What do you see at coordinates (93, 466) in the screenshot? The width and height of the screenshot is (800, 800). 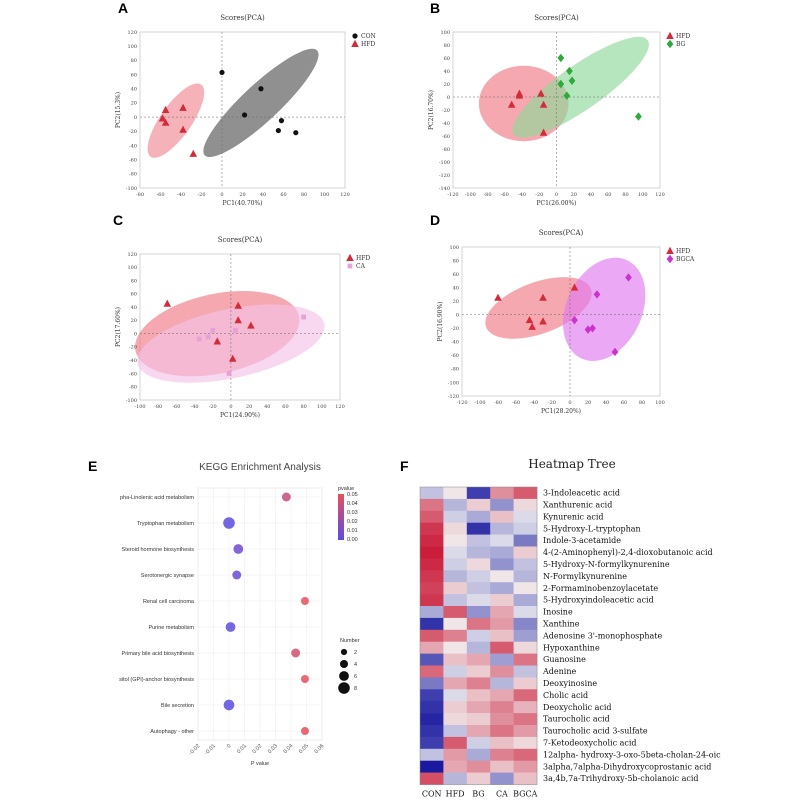 I see `panel-label-e: E` at bounding box center [93, 466].